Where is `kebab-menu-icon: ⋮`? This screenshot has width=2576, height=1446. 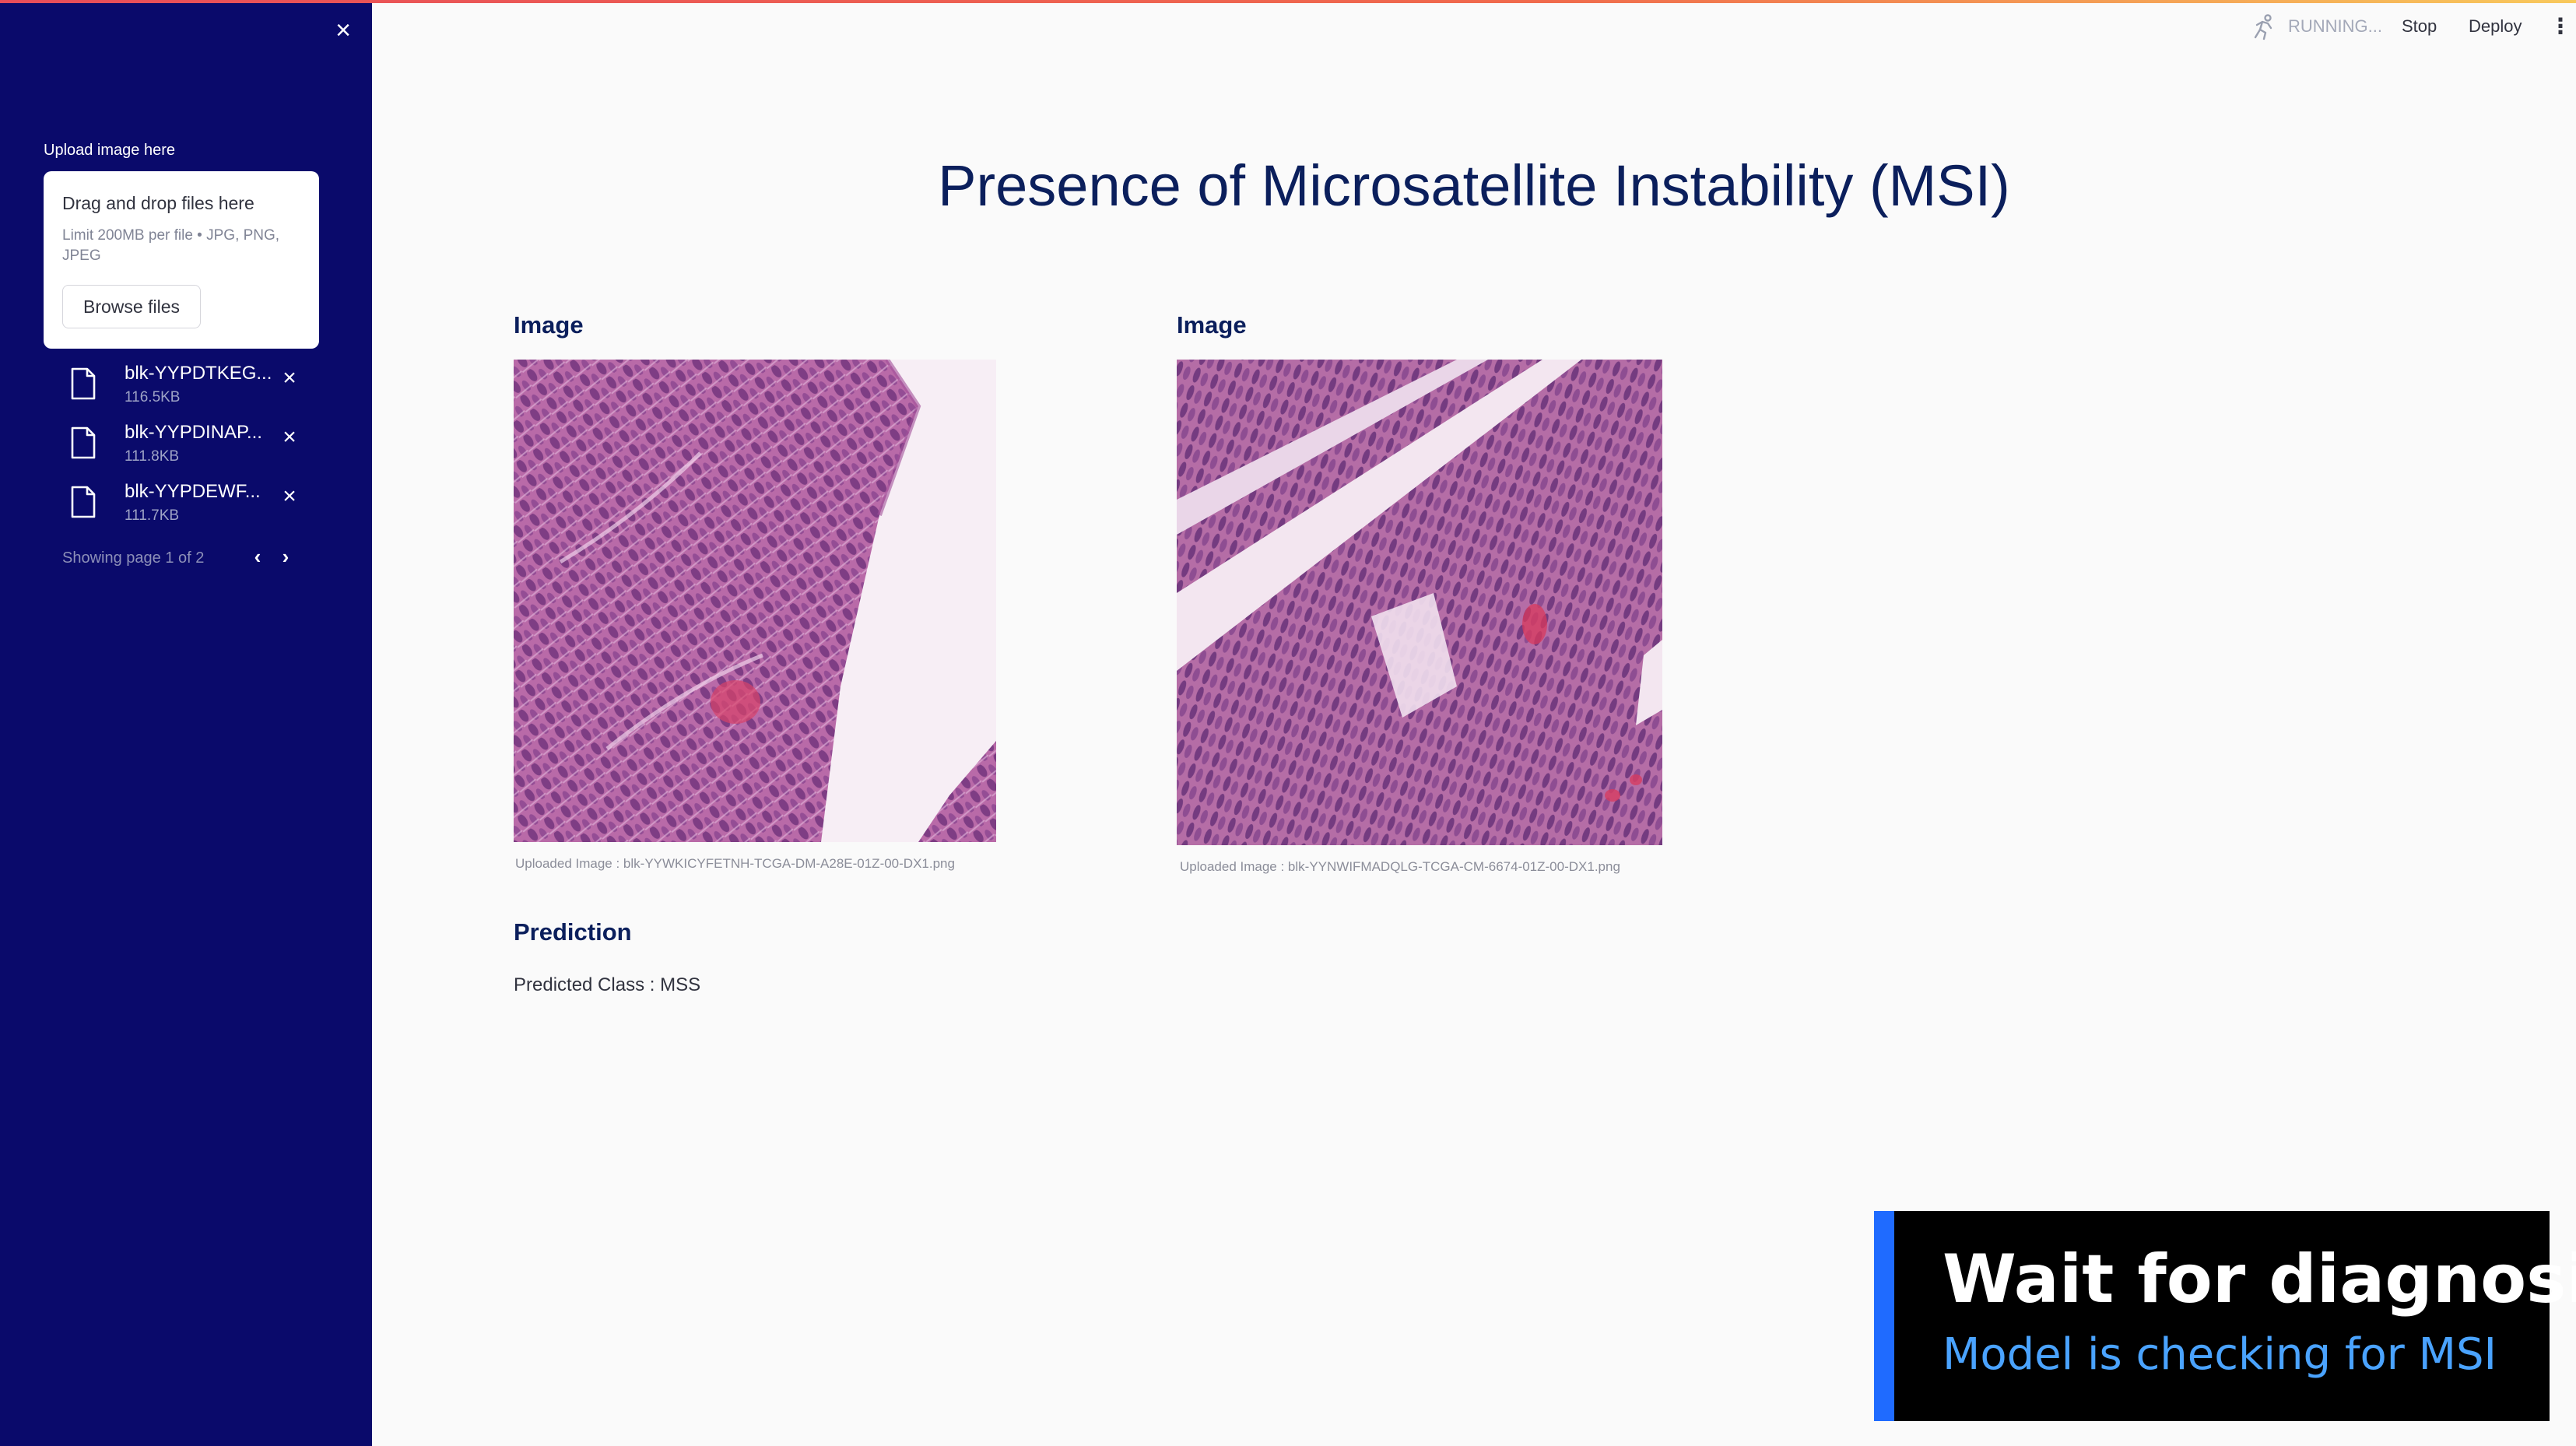
kebab-menu-icon: ⋮ is located at coordinates (2561, 26).